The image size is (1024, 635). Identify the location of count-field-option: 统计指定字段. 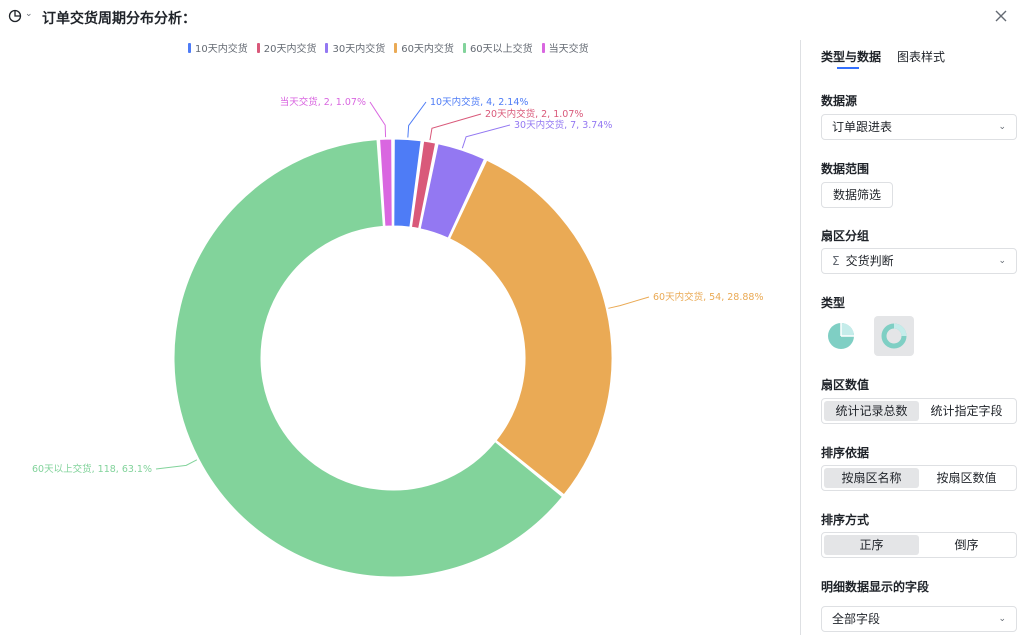
(966, 411).